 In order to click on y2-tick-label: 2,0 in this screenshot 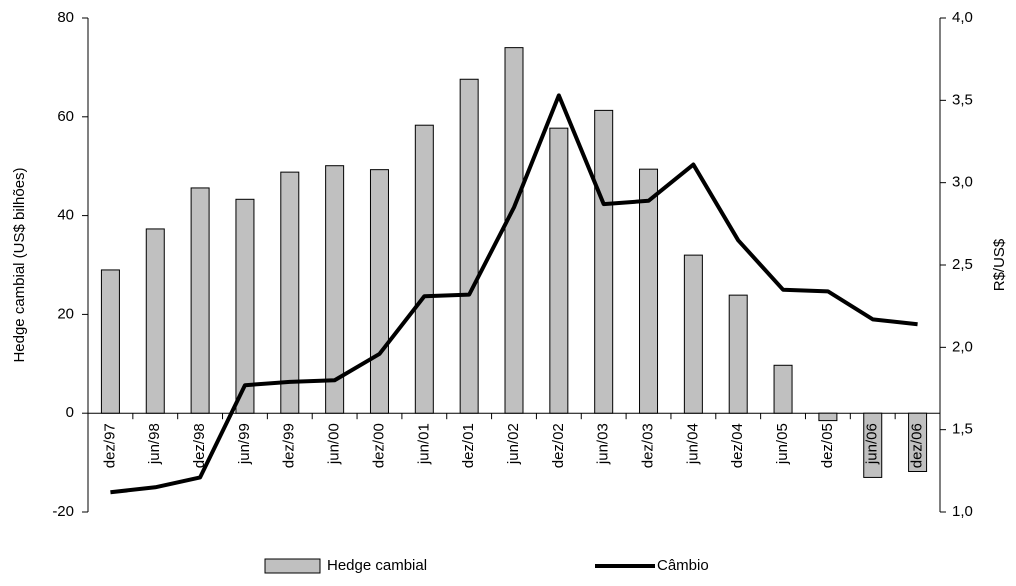, I will do `click(962, 346)`.